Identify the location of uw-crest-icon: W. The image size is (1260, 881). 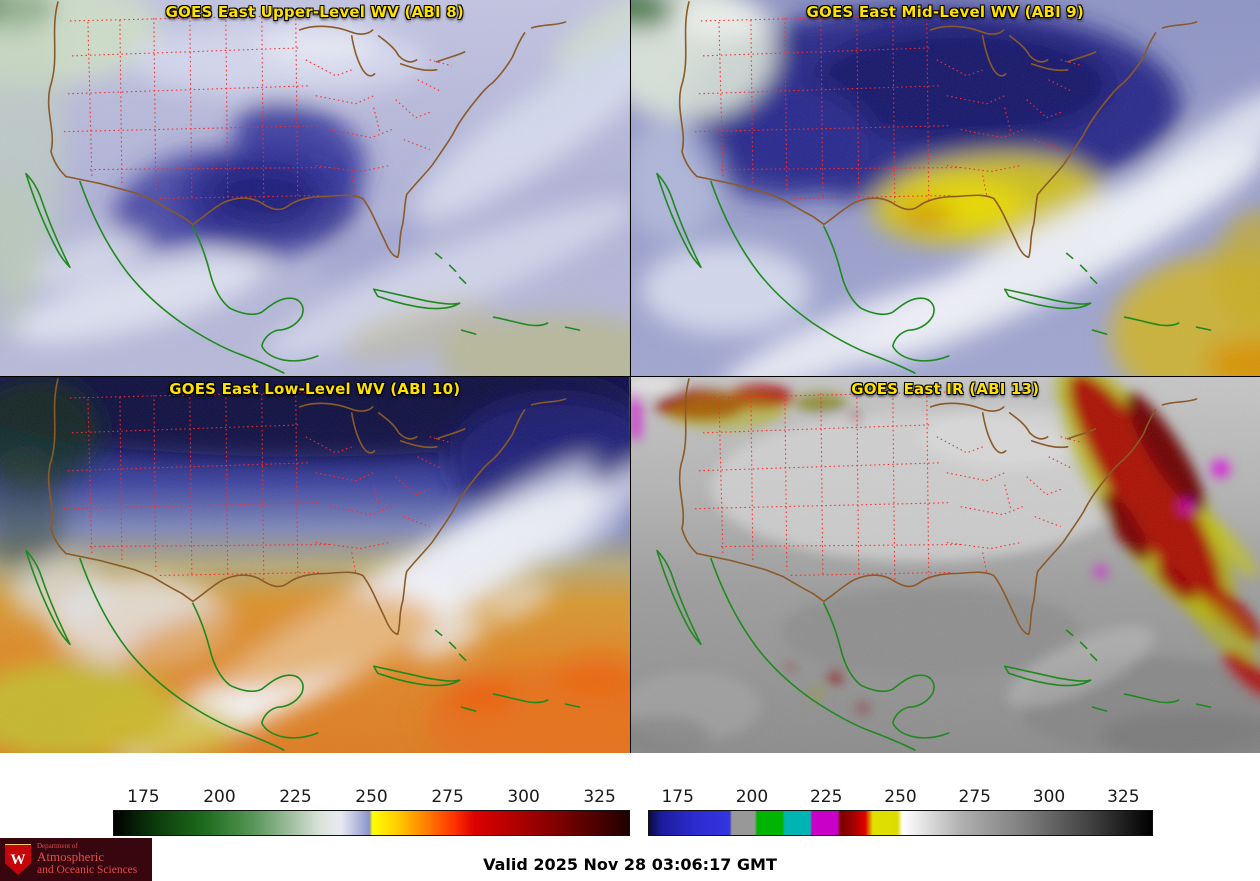
(18, 859).